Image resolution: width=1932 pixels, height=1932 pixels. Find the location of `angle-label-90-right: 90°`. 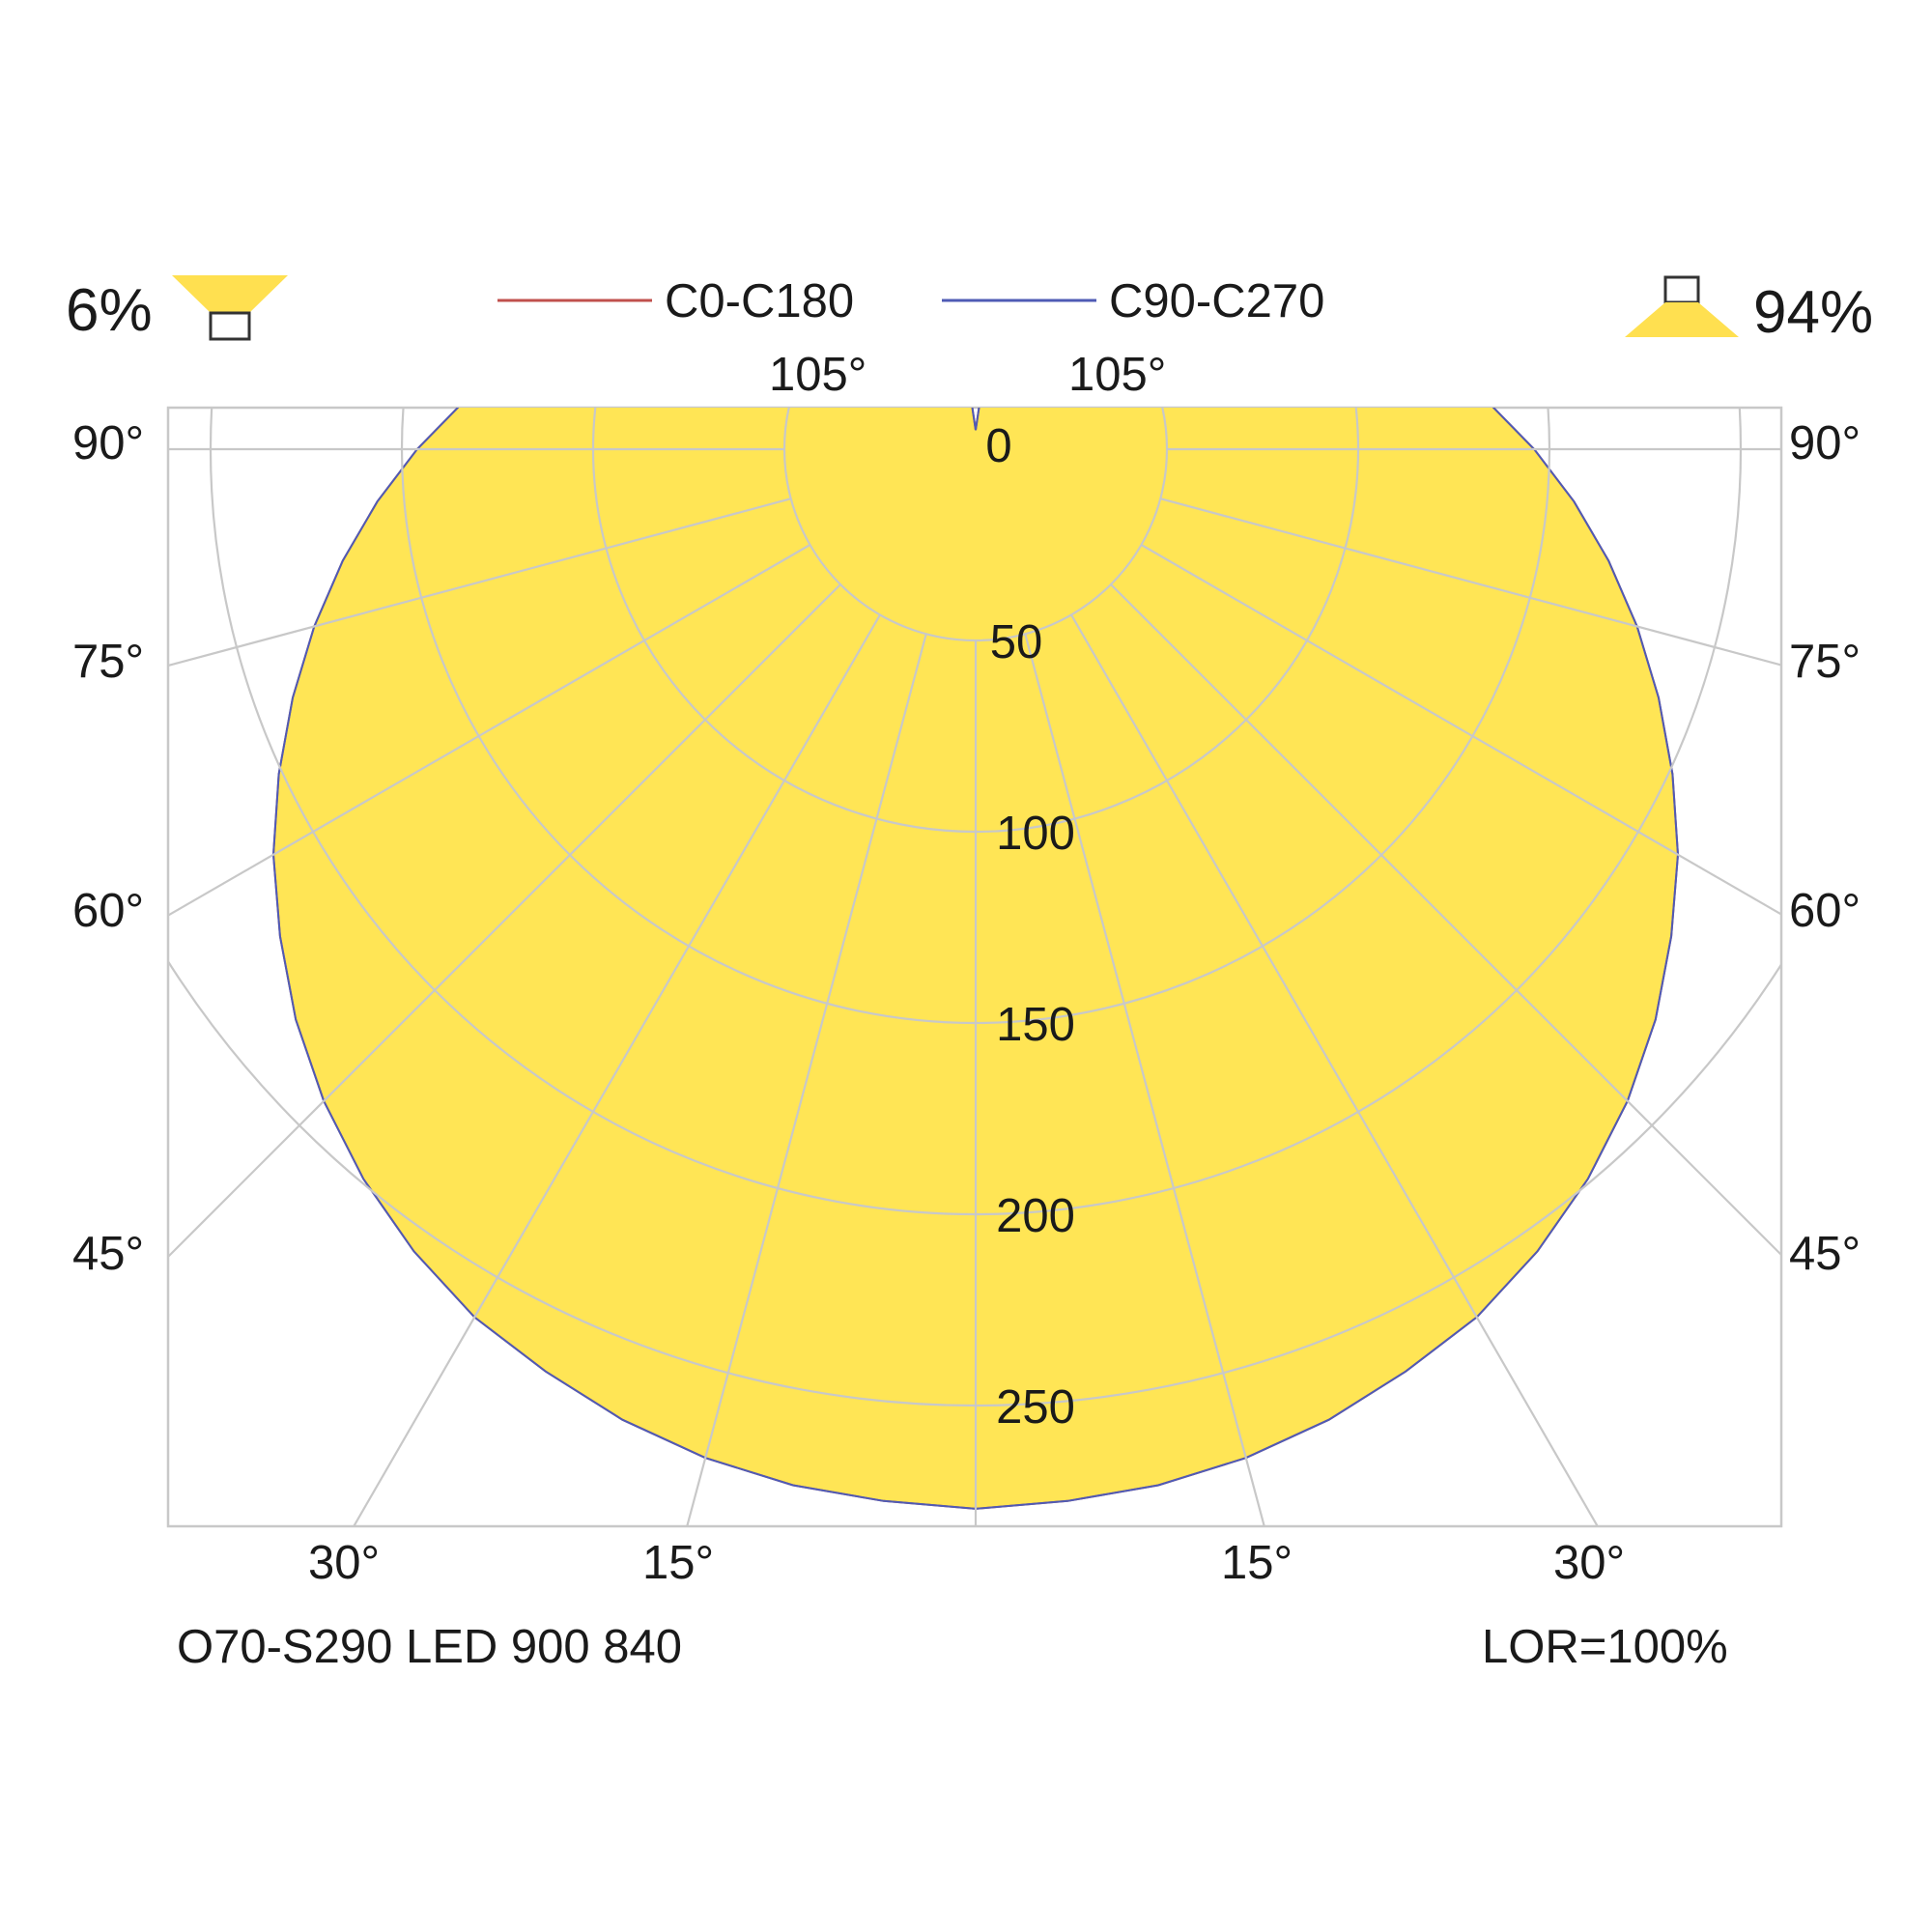

angle-label-90-right: 90° is located at coordinates (1825, 443).